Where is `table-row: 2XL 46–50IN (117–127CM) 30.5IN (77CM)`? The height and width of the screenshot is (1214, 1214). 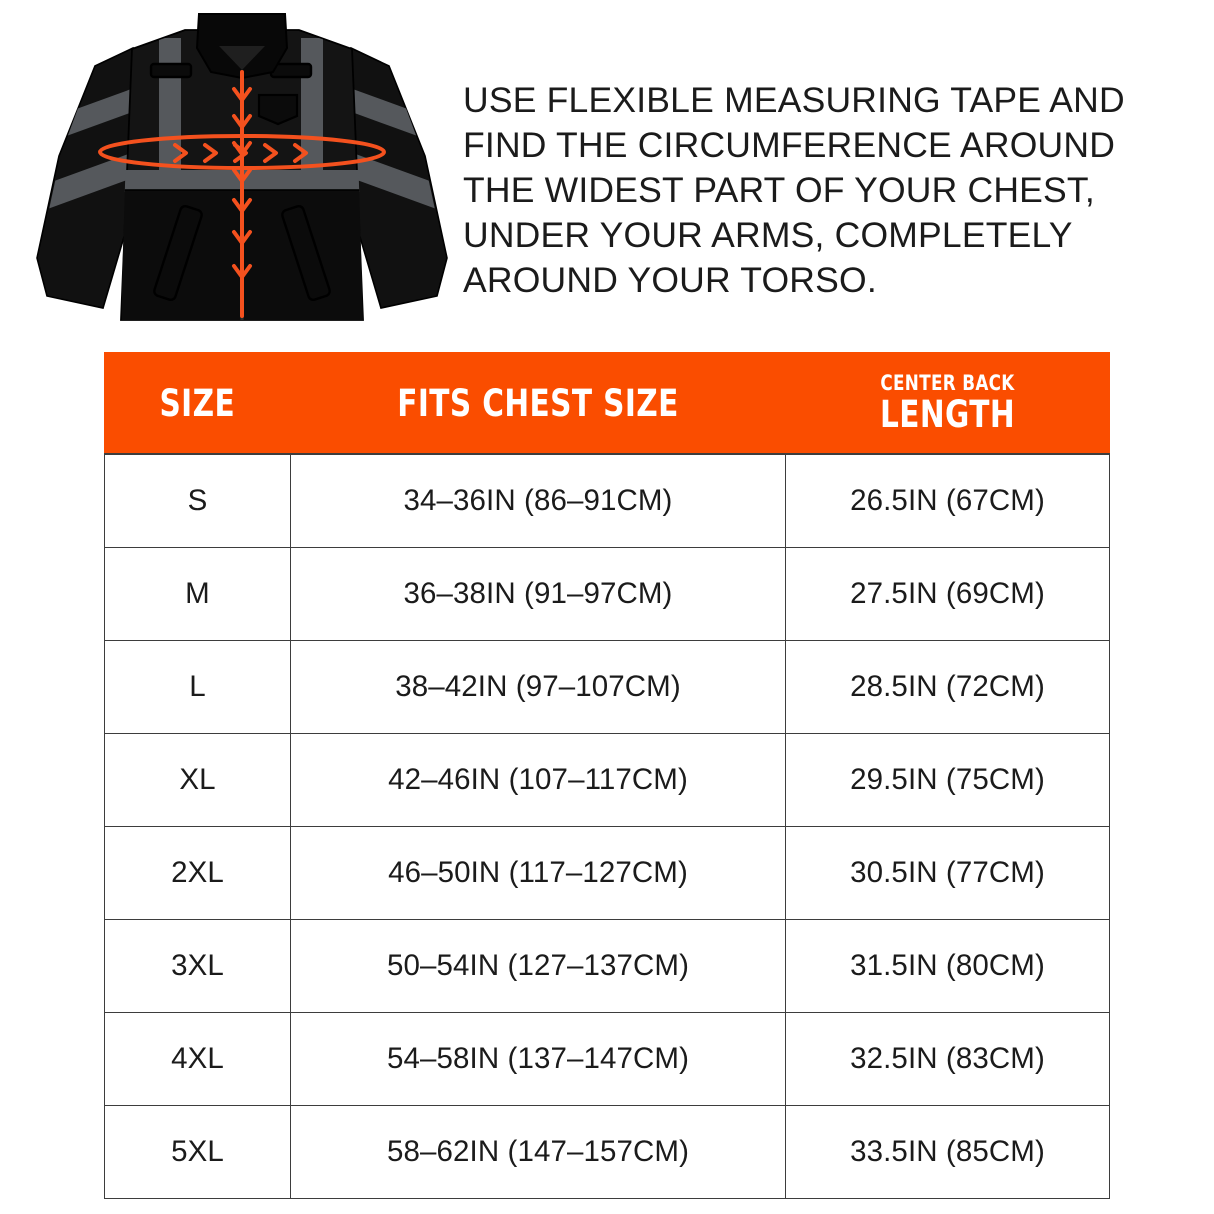 table-row: 2XL 46–50IN (117–127CM) 30.5IN (77CM) is located at coordinates (607, 873).